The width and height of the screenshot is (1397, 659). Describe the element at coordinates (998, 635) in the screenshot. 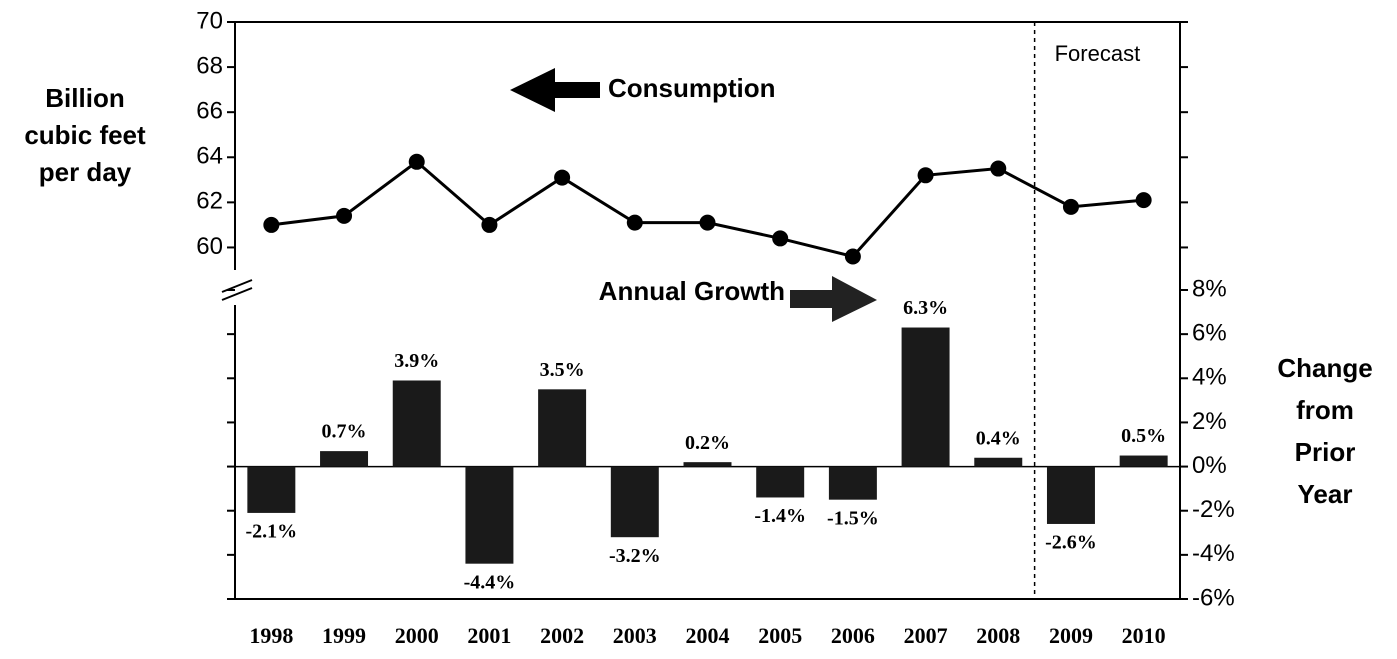

I see `x-tick-label: 2008` at that location.